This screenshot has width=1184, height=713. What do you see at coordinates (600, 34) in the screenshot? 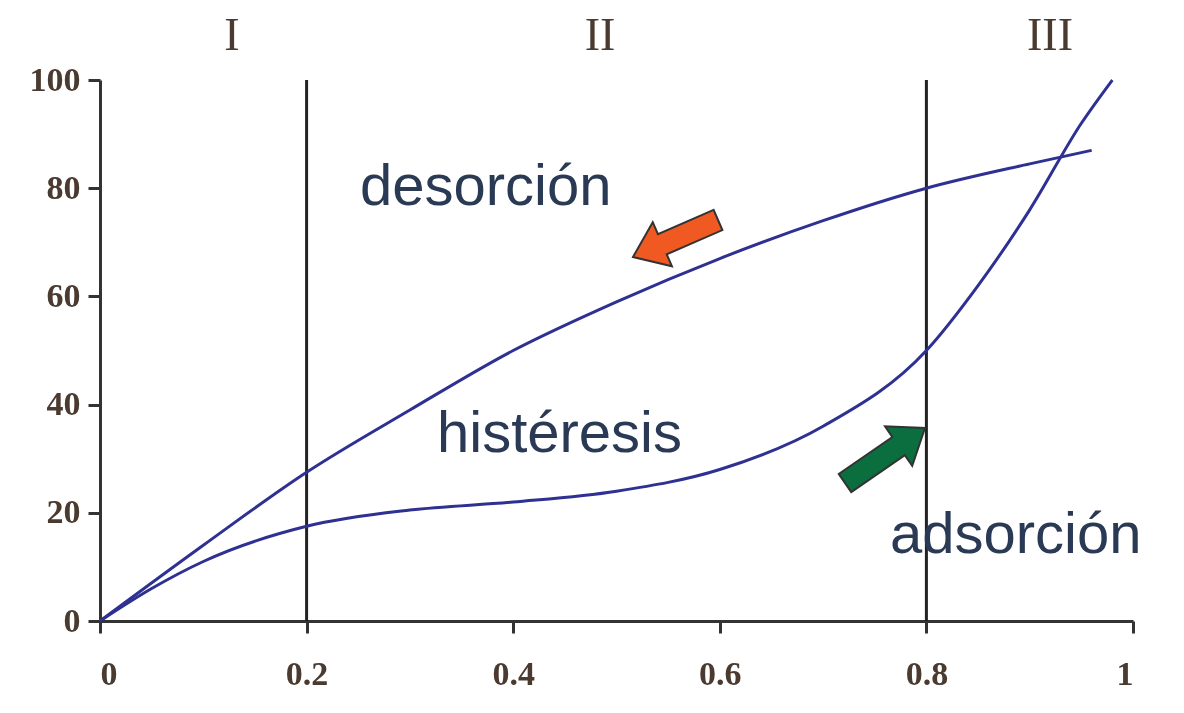
I see `text: II` at bounding box center [600, 34].